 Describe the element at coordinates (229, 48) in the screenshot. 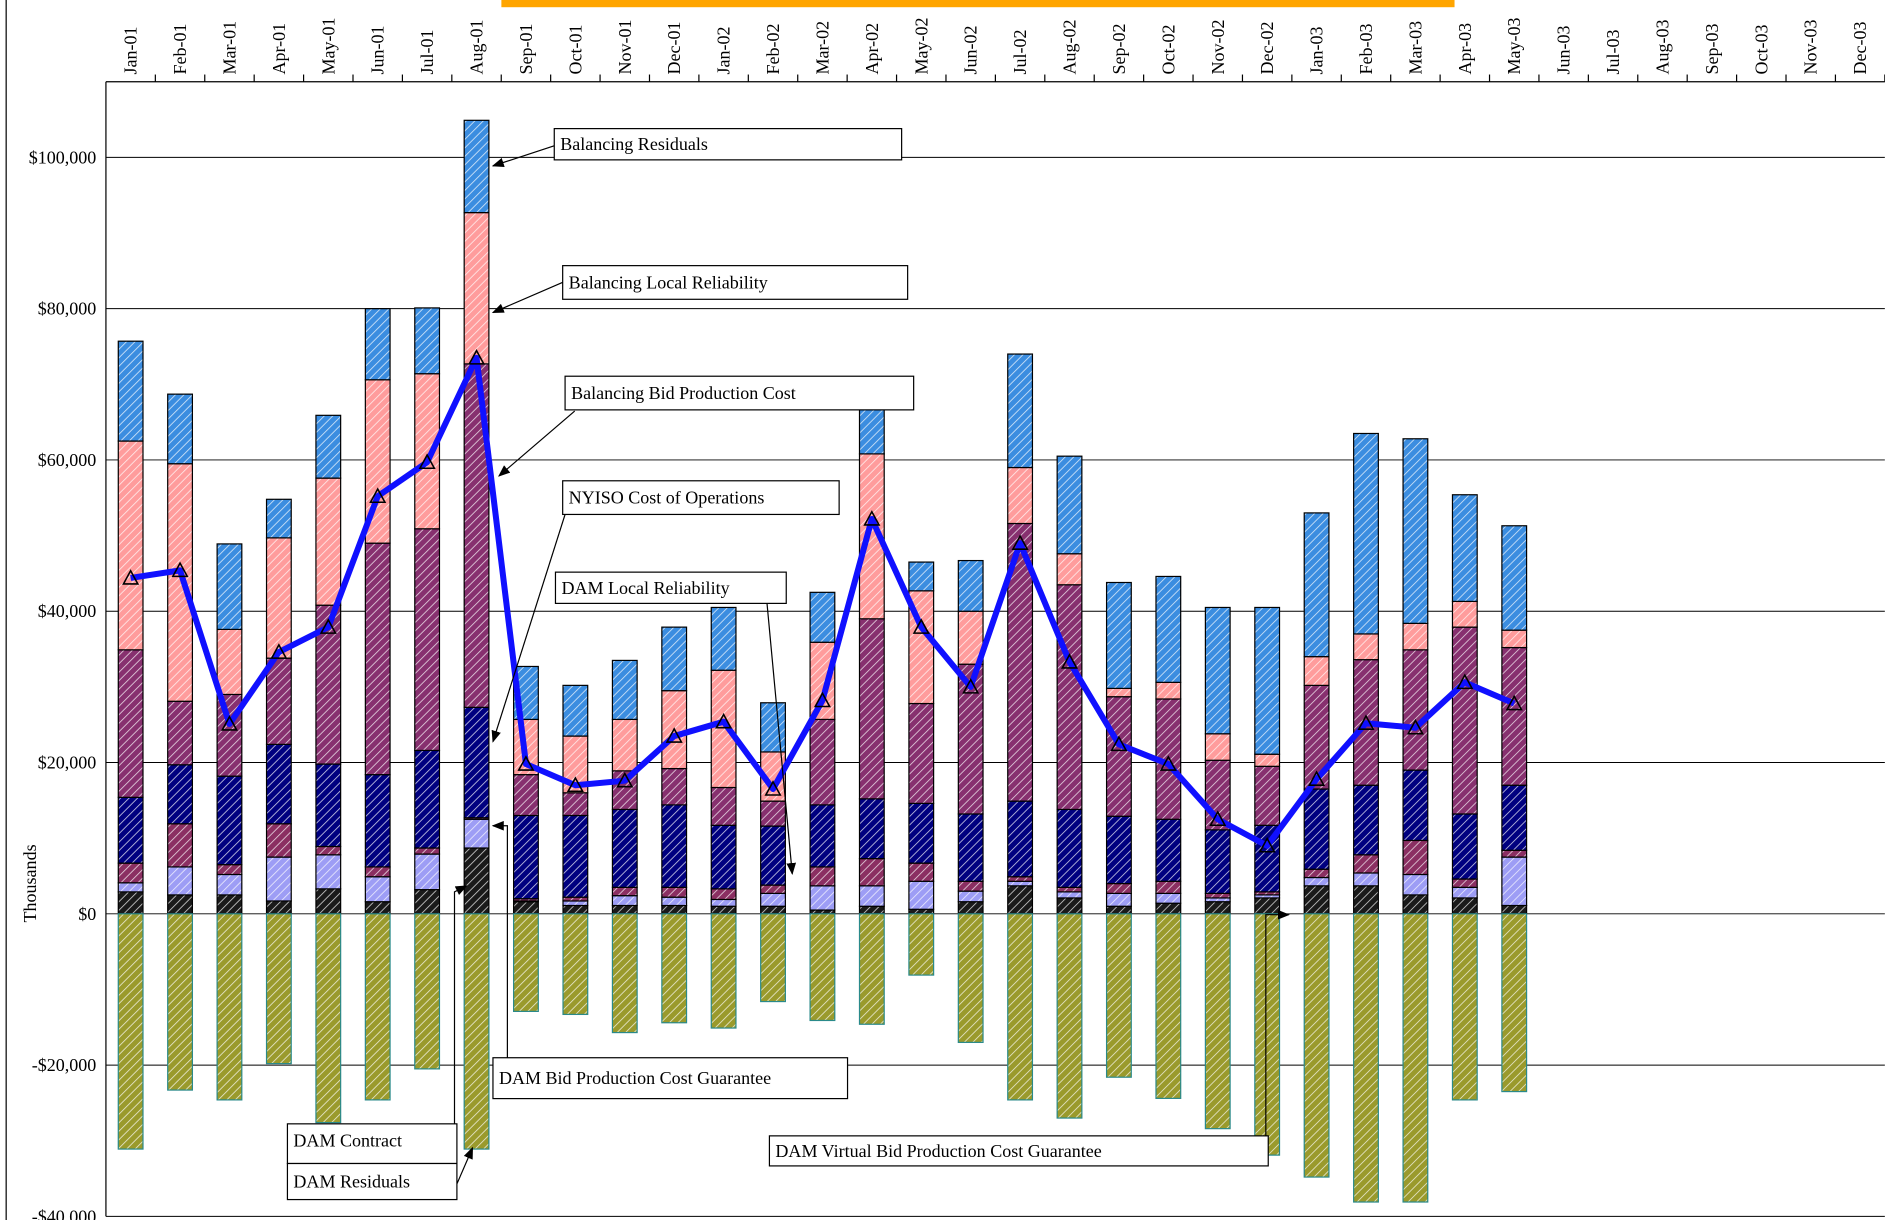

I see `x-tick-label: Mar-01` at that location.